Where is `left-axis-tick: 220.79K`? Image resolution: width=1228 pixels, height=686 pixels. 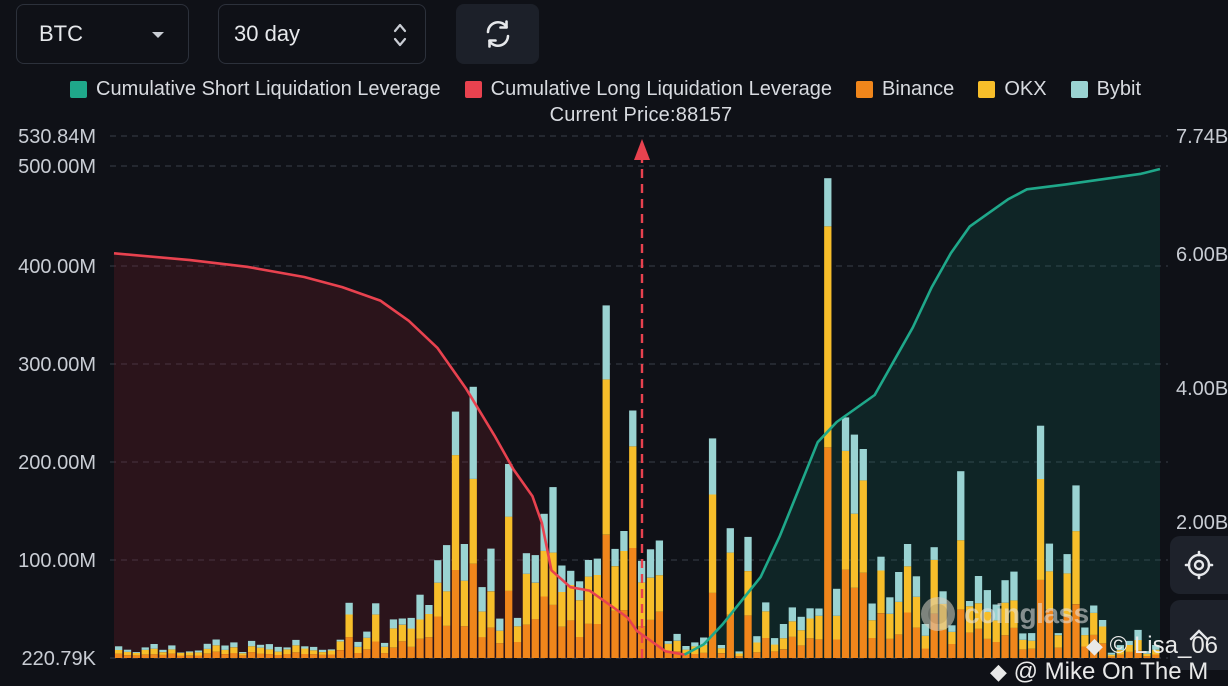 left-axis-tick: 220.79K is located at coordinates (58, 659).